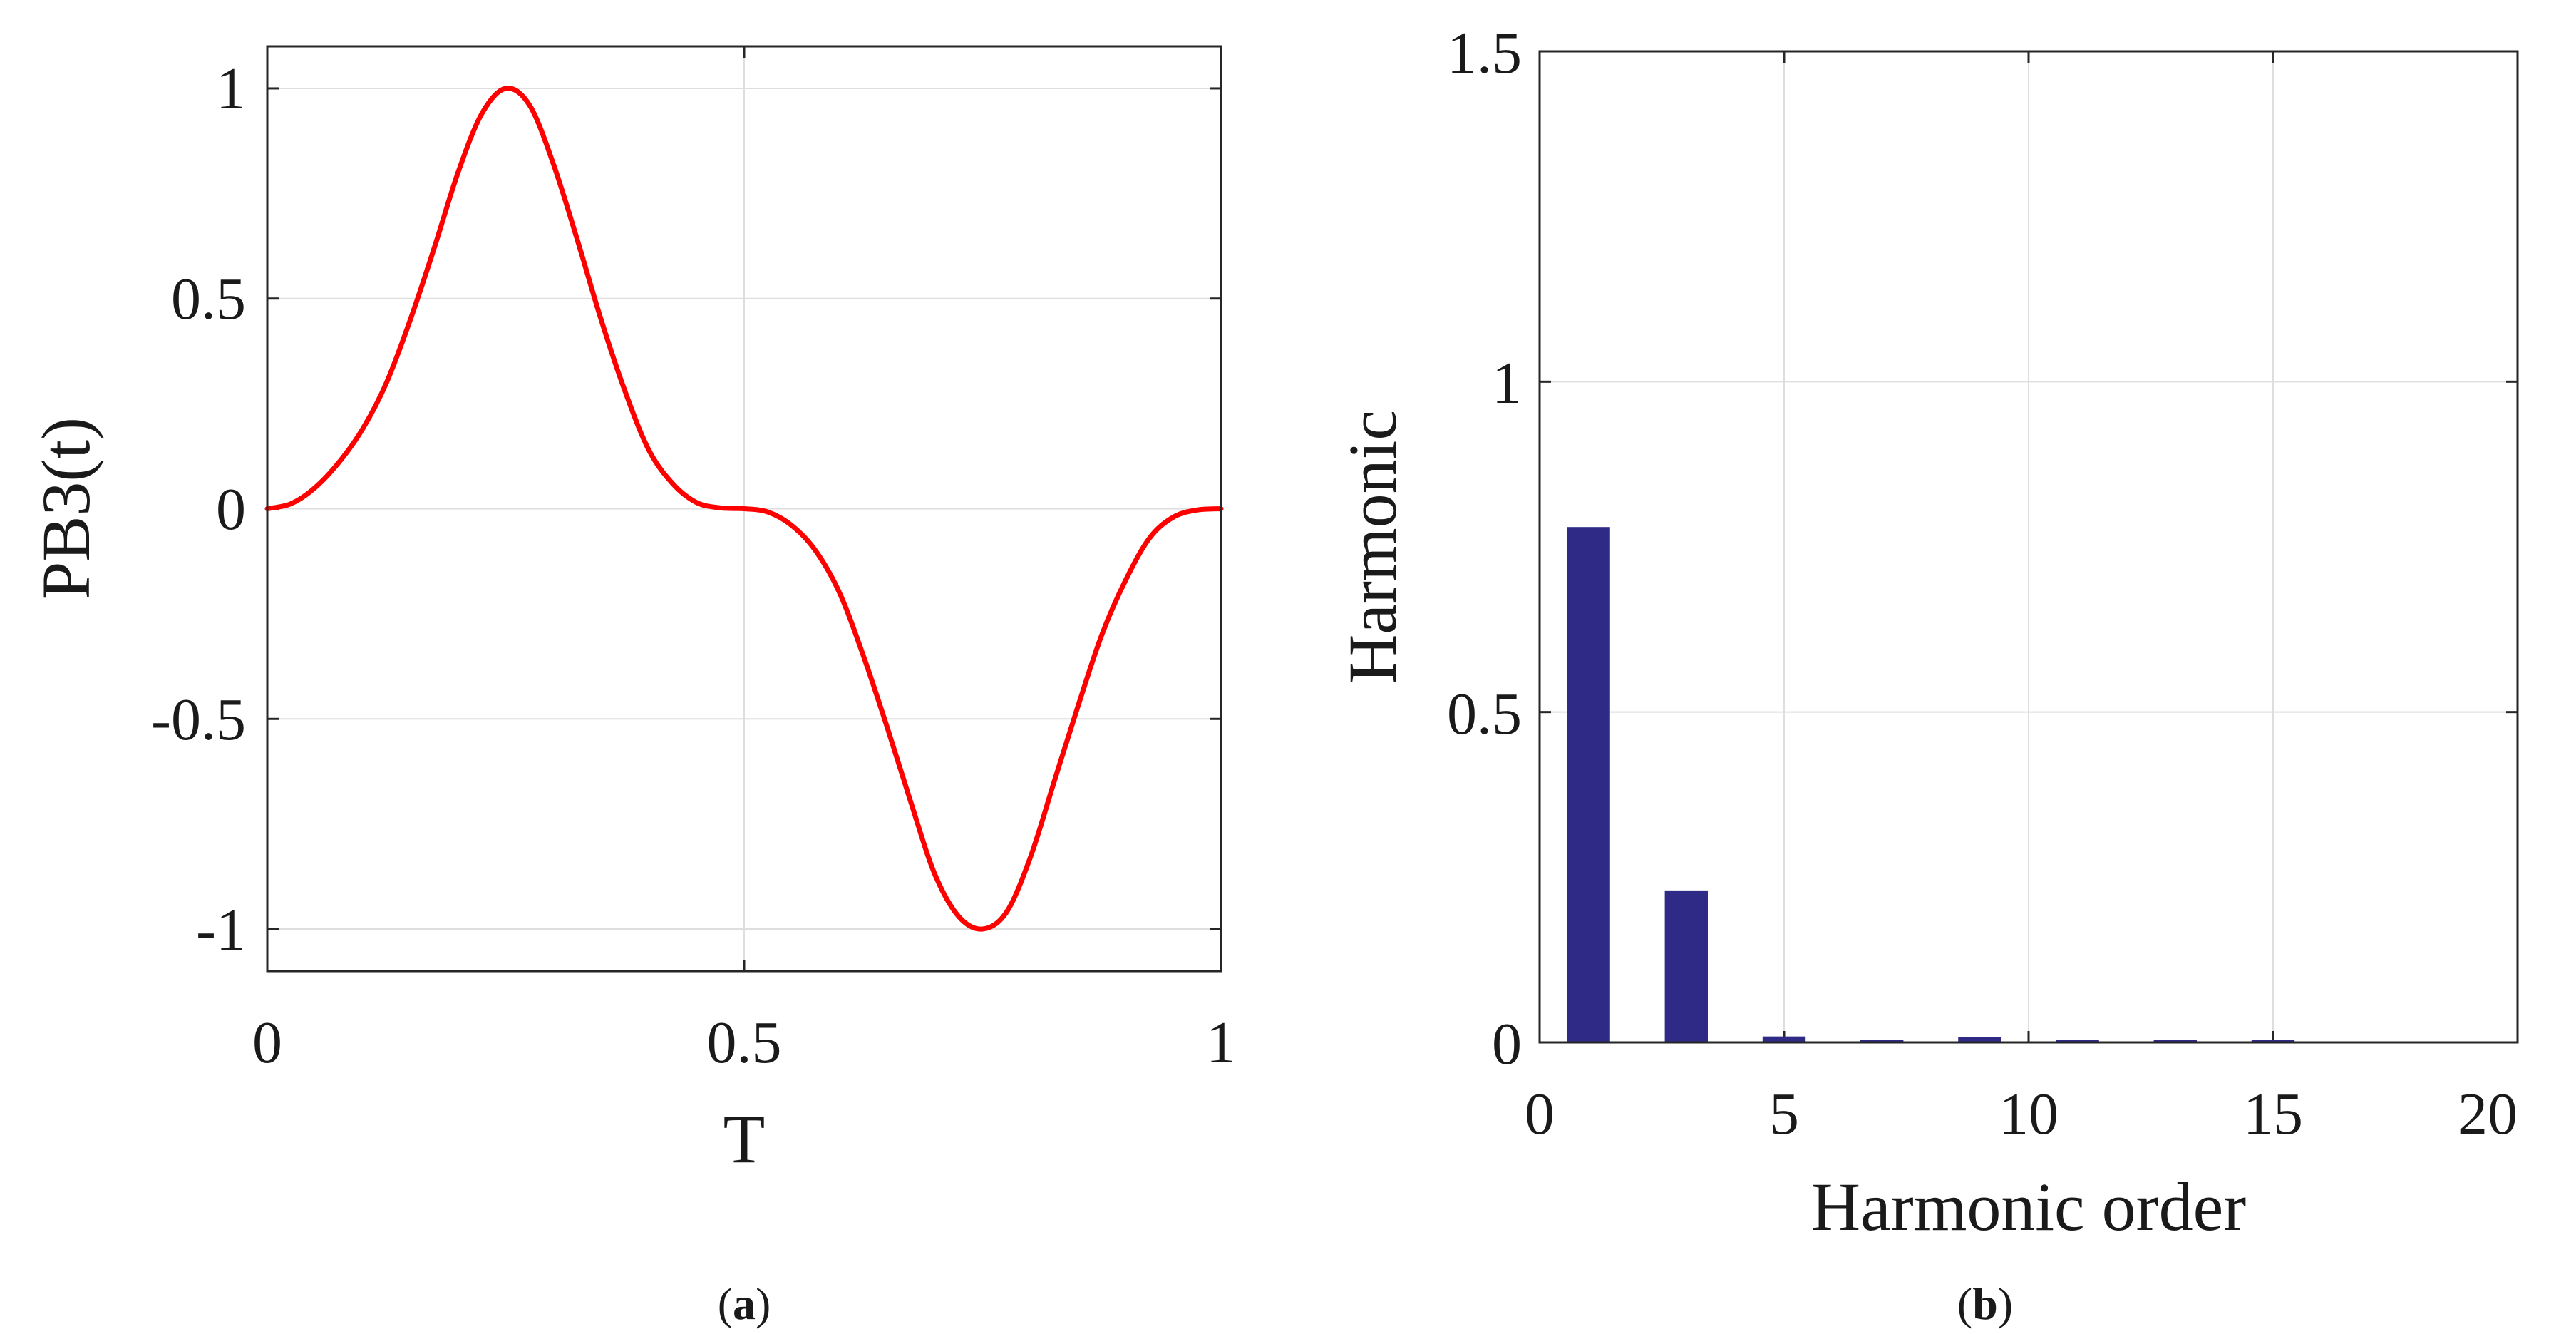 The image size is (2576, 1334). What do you see at coordinates (231, 89) in the screenshot?
I see `panel-a-y-tick-label: 1` at bounding box center [231, 89].